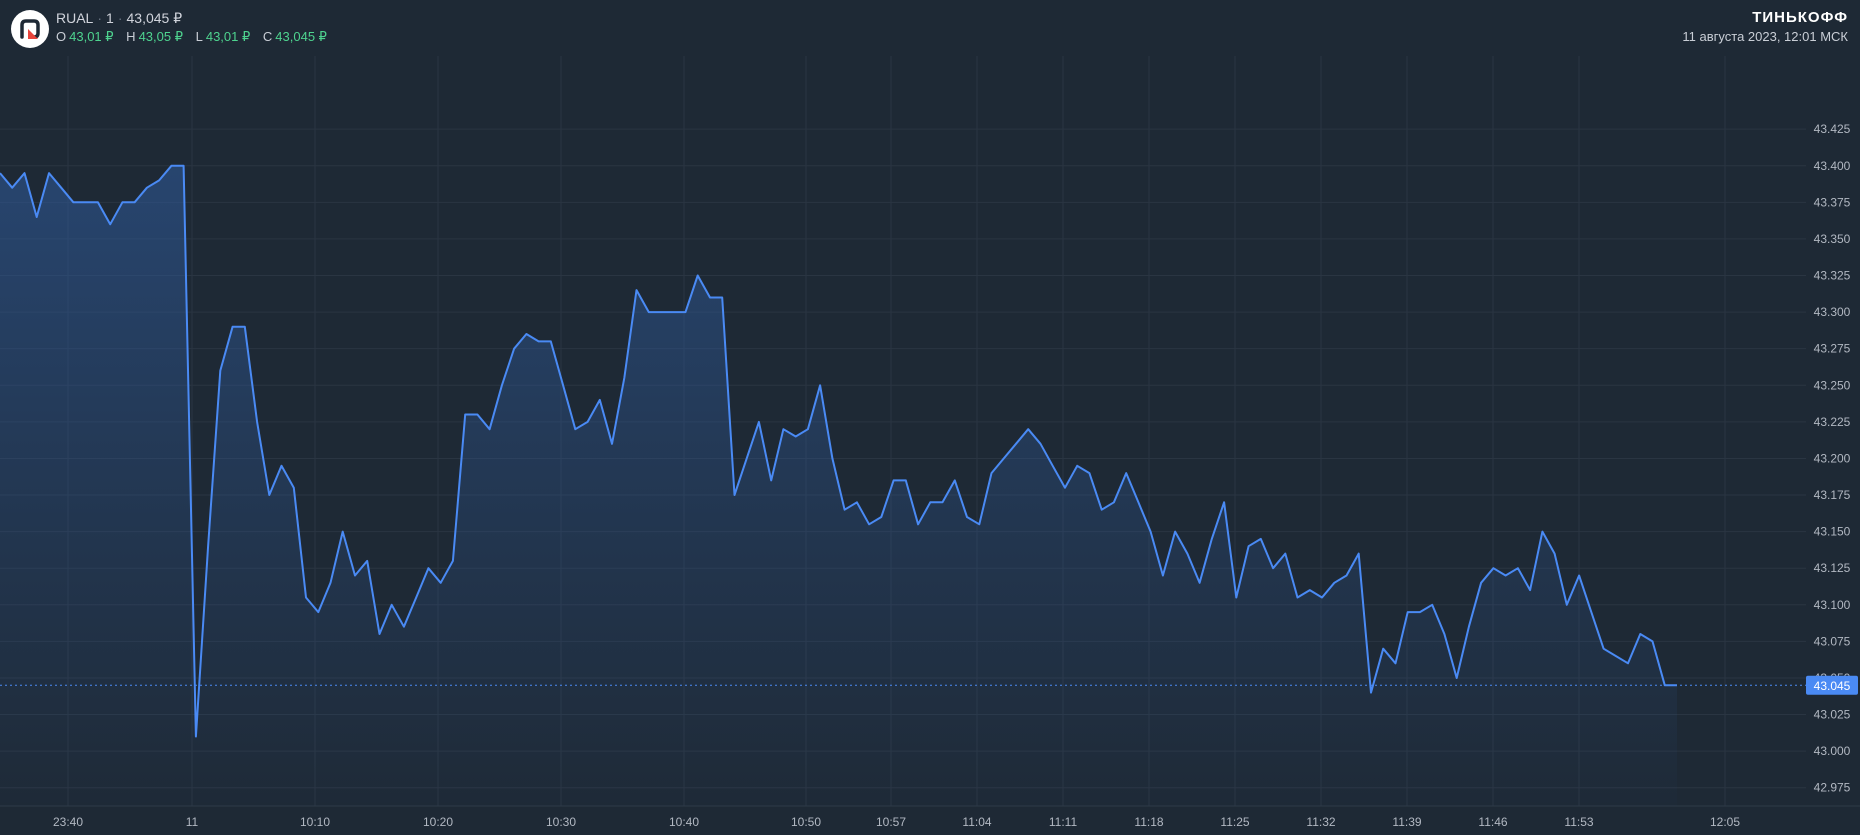 Image resolution: width=1860 pixels, height=835 pixels. I want to click on ticker-line: RUAL · 1 · 43,045 ₽, so click(119, 18).